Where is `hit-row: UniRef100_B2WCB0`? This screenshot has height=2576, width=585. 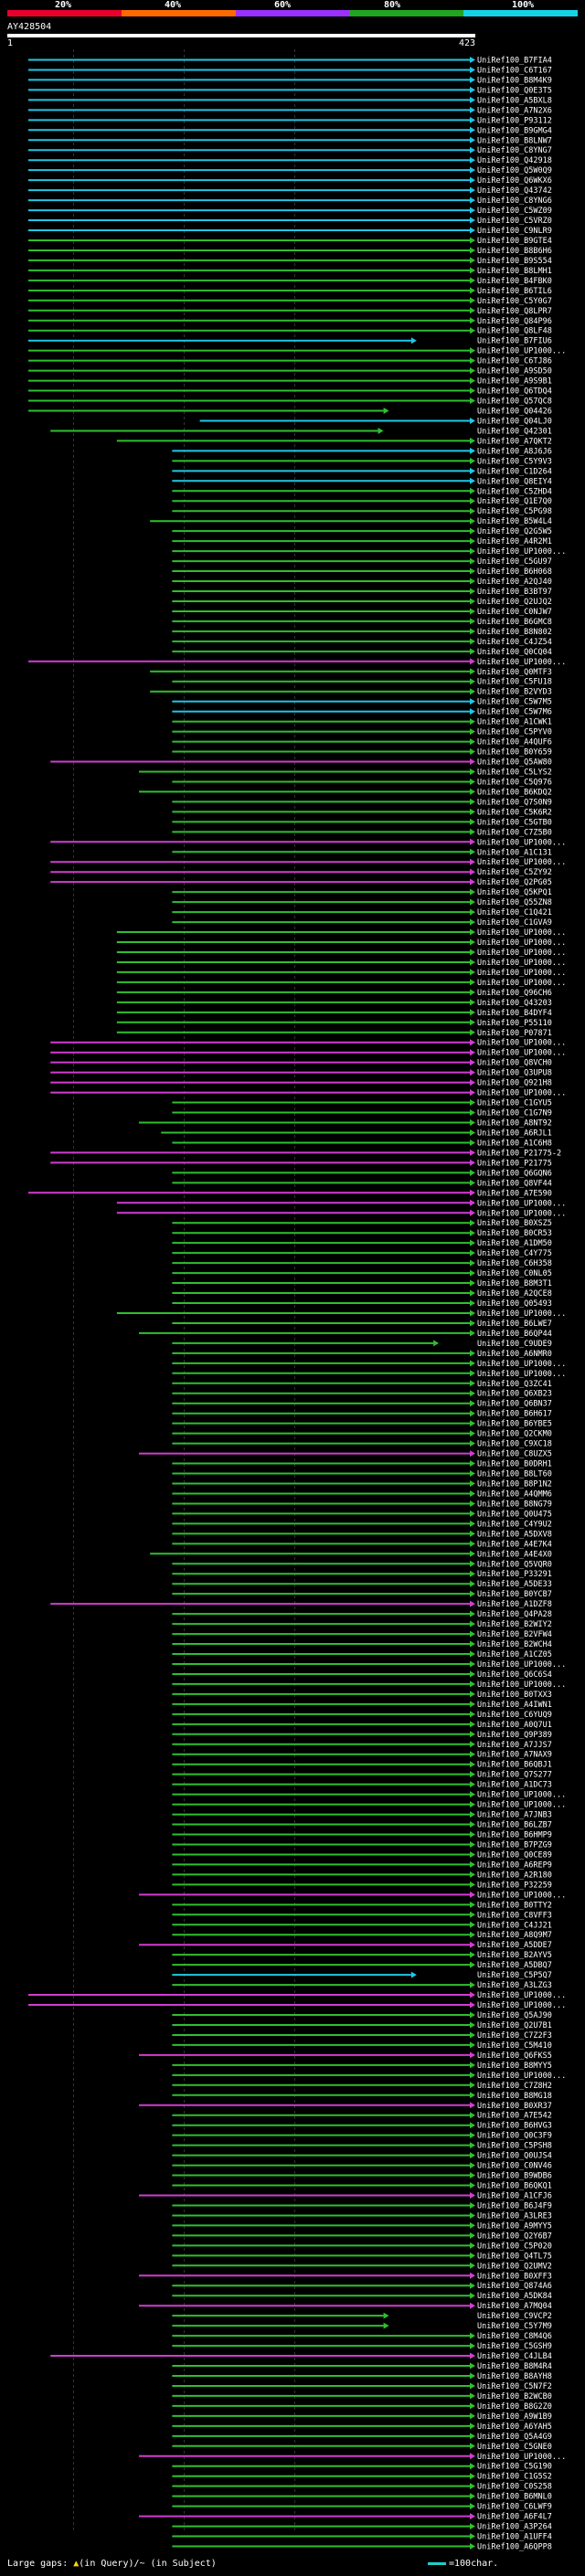
hit-row: UniRef100_B2WCB0 is located at coordinates (362, 2396).